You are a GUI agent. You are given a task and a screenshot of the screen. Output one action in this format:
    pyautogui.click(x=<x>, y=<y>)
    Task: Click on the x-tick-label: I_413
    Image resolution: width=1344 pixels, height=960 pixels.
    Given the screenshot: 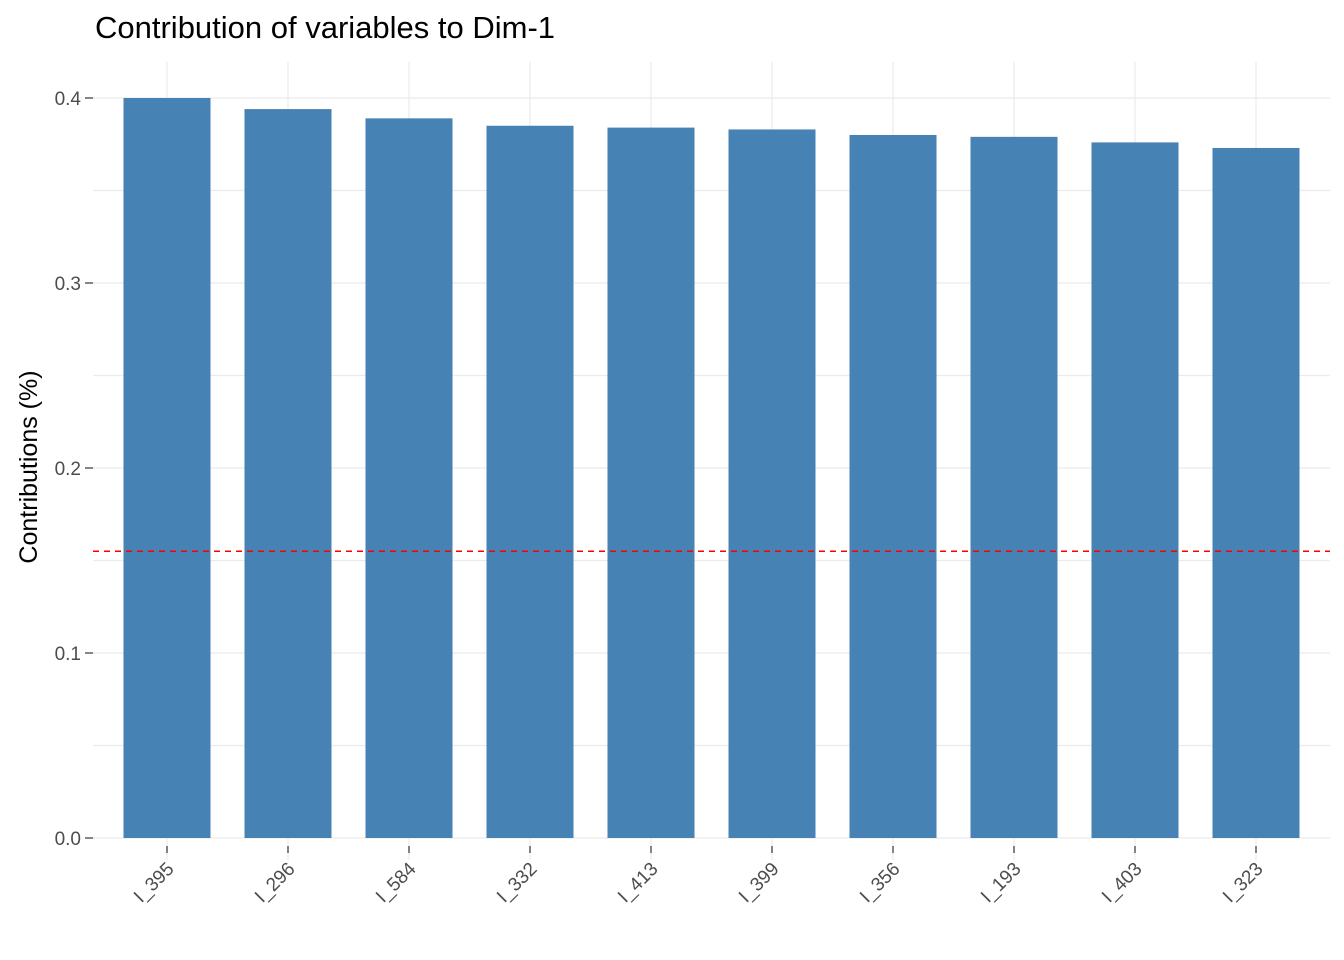 What is the action you would take?
    pyautogui.click(x=638, y=883)
    